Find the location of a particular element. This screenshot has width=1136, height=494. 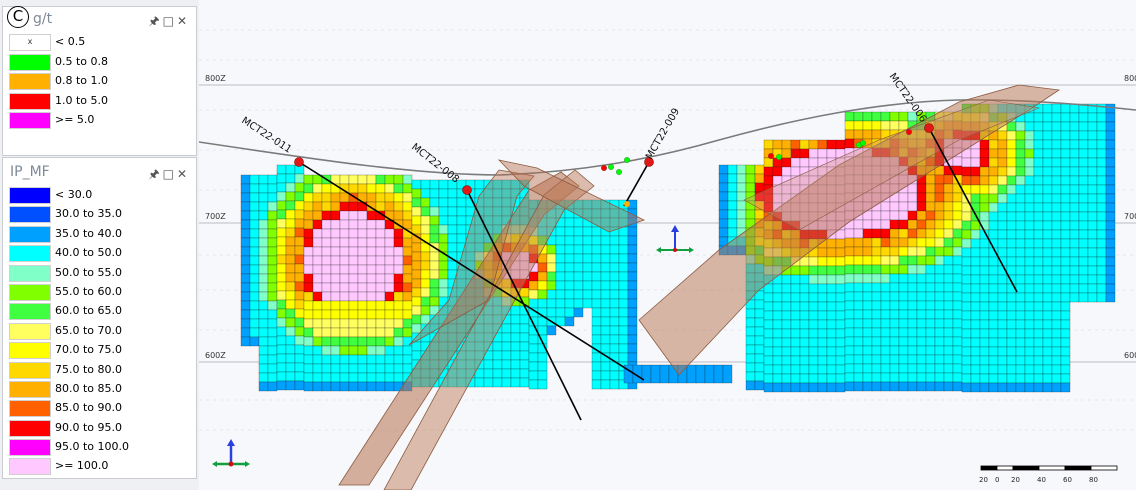

legend-entry: 50.0 to 55.0 is located at coordinates (99, 273).